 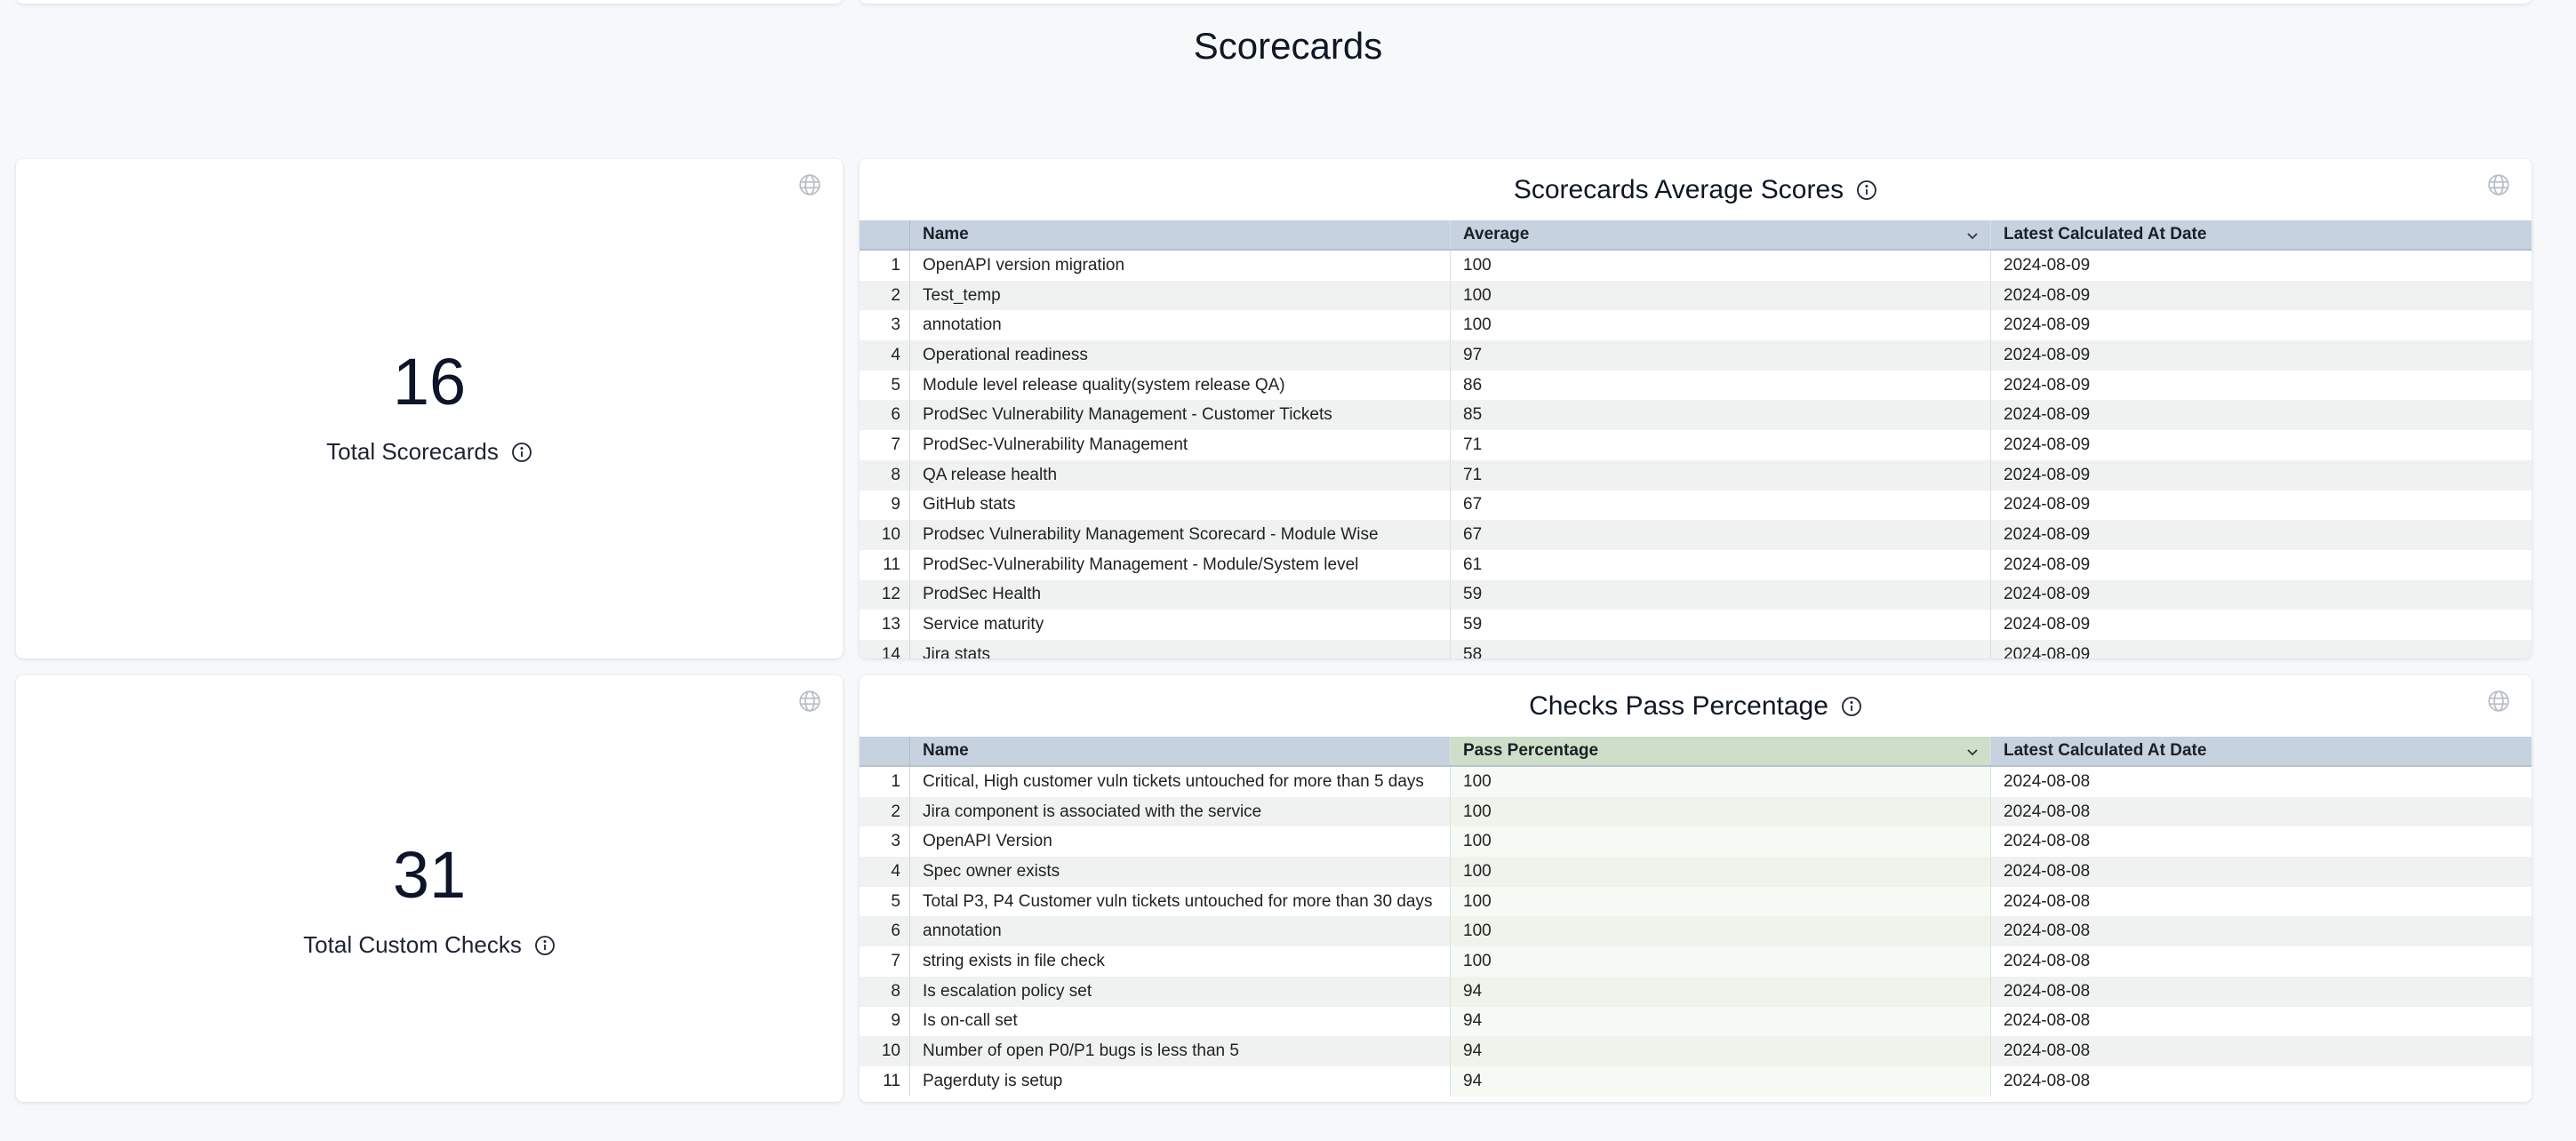 What do you see at coordinates (1696, 475) in the screenshot?
I see `table-row: 8 QA release health 71 2024-08-09` at bounding box center [1696, 475].